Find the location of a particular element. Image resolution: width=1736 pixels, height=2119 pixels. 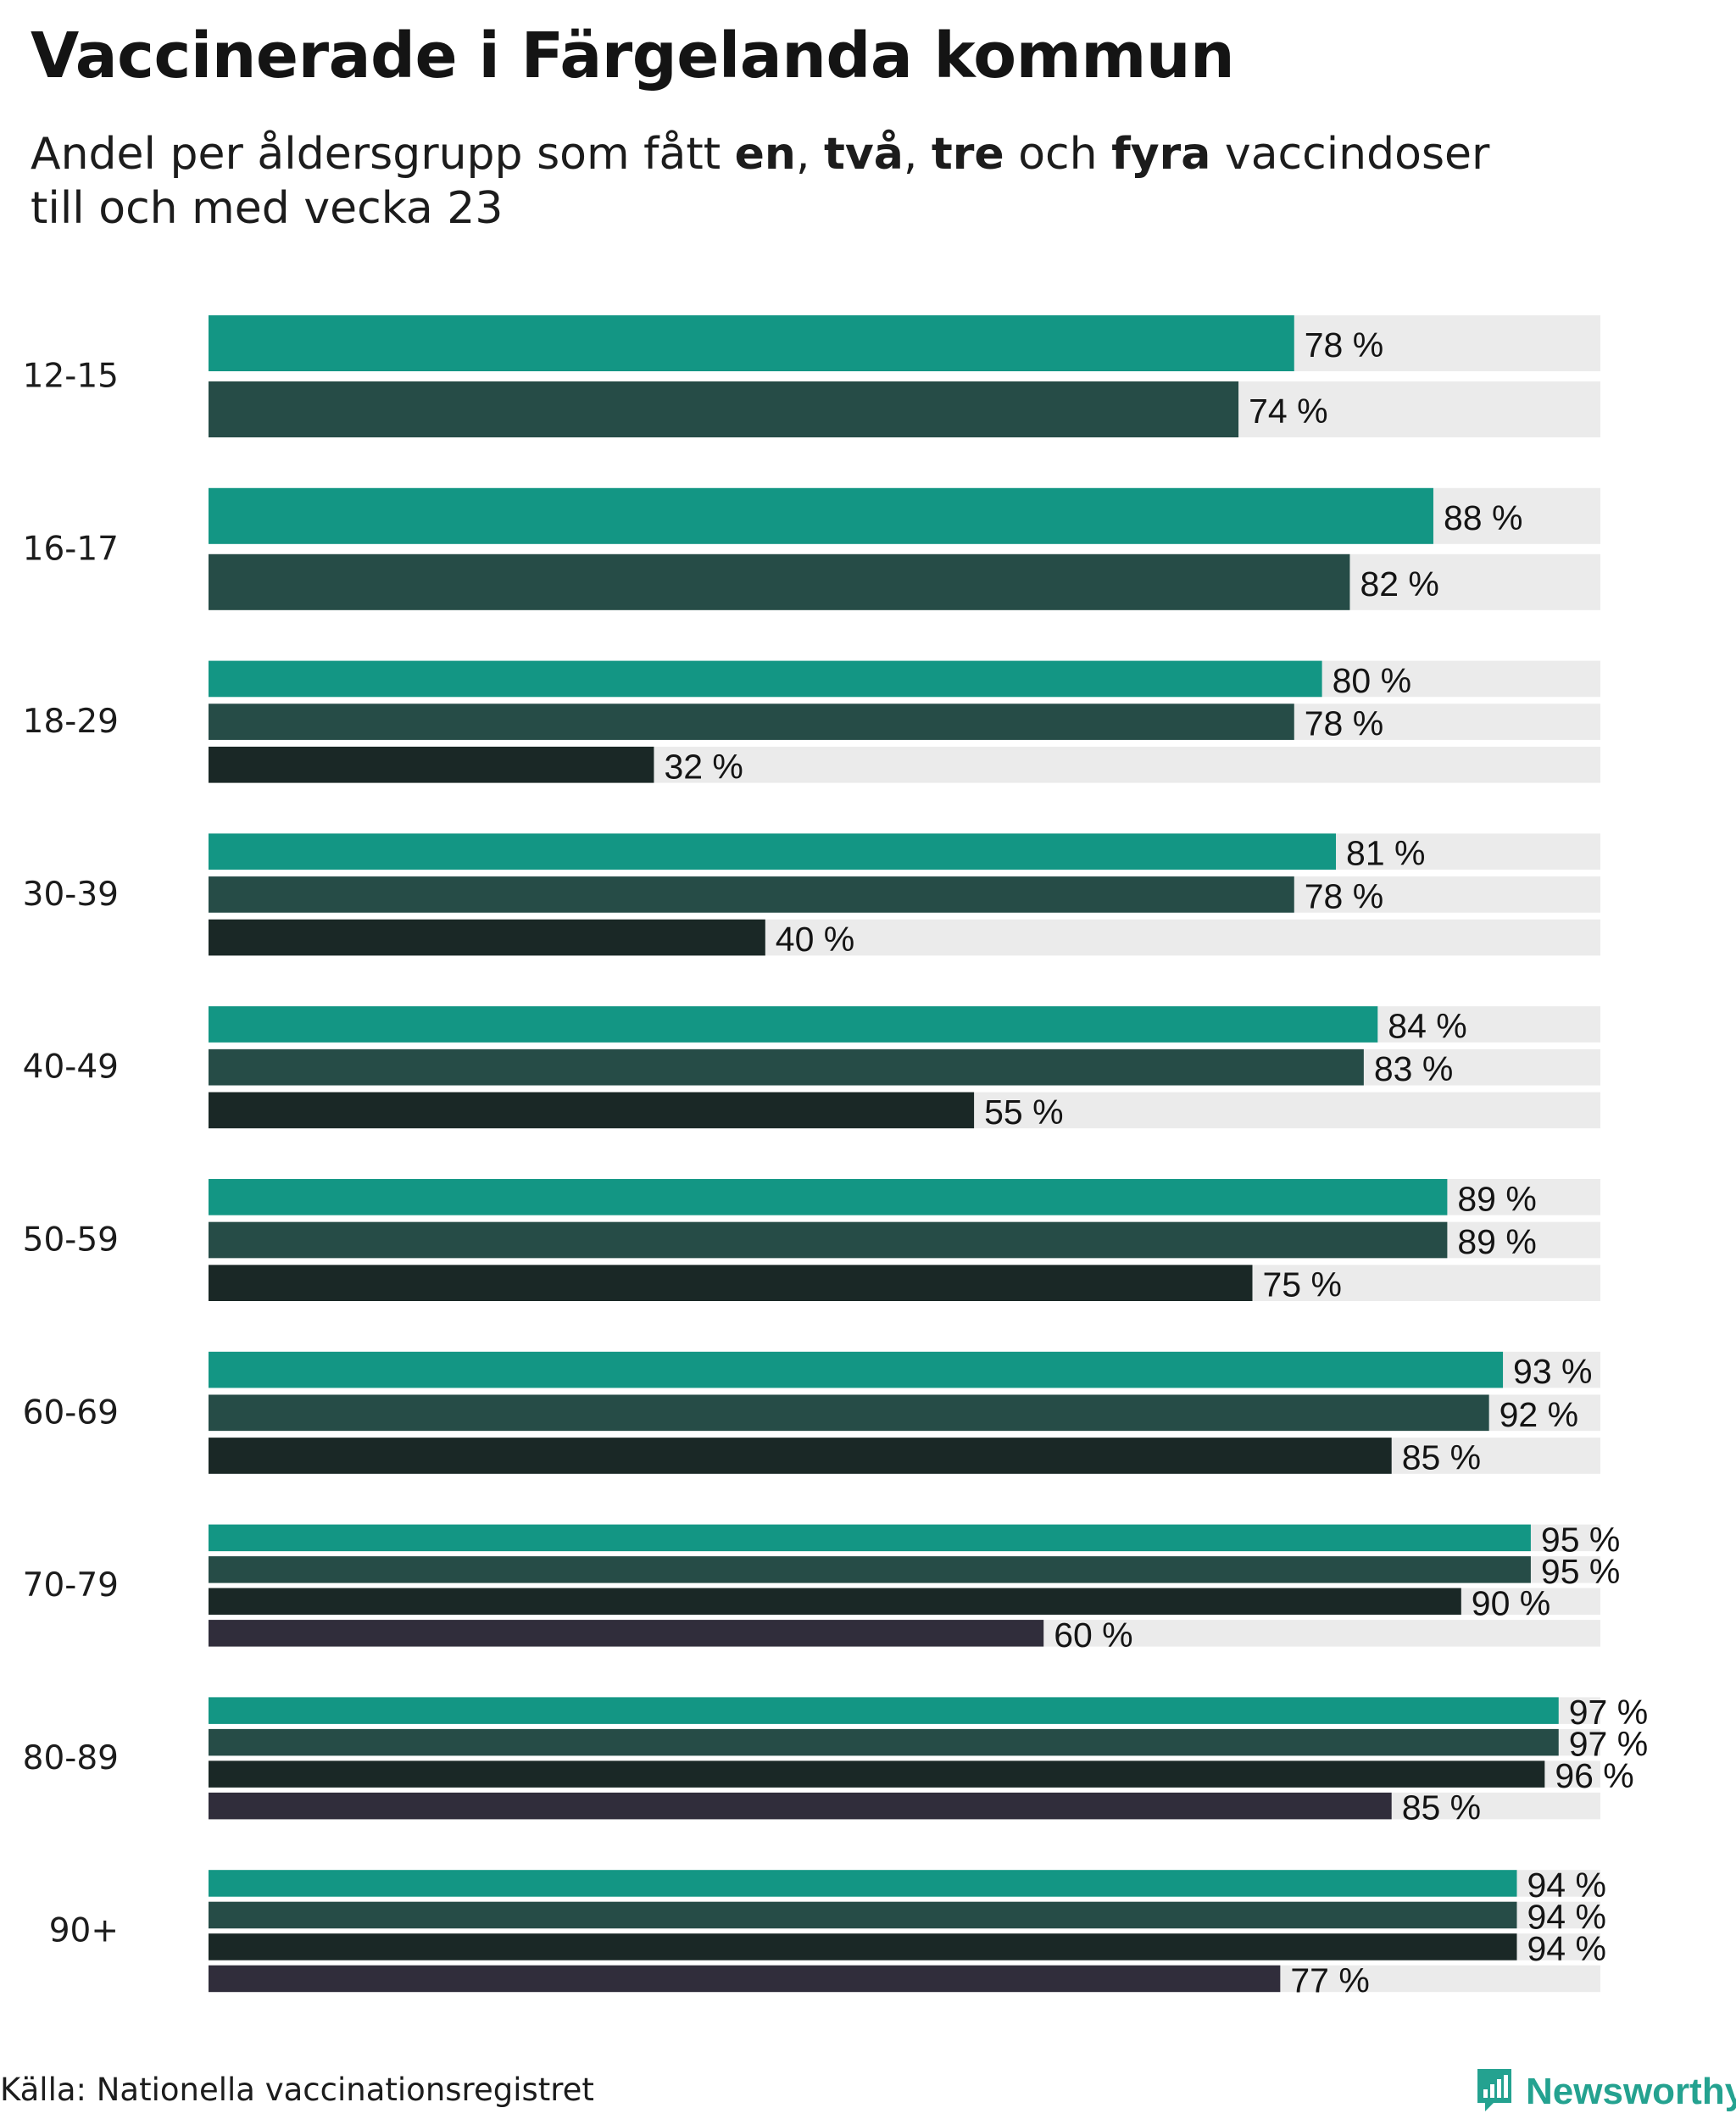

bar-value-label: 40 % is located at coordinates (815, 940).